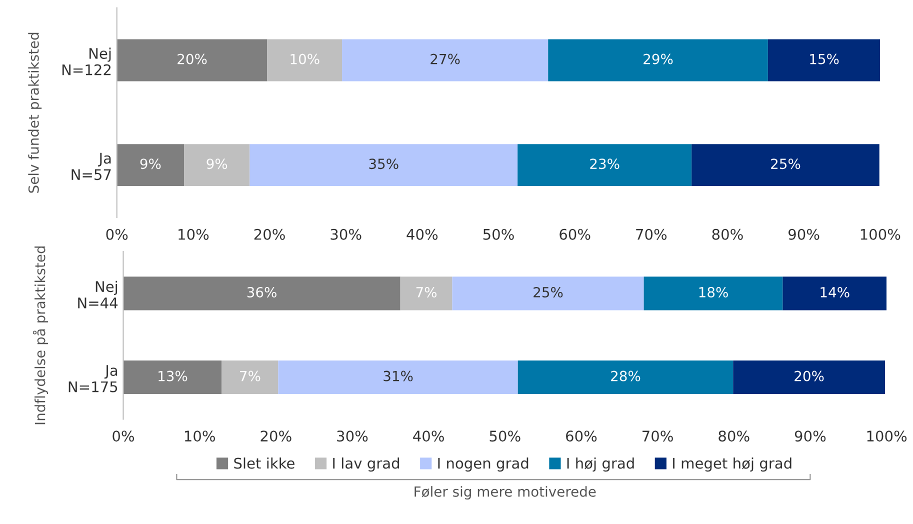  I want to click on data-label: 36%, so click(261, 292).